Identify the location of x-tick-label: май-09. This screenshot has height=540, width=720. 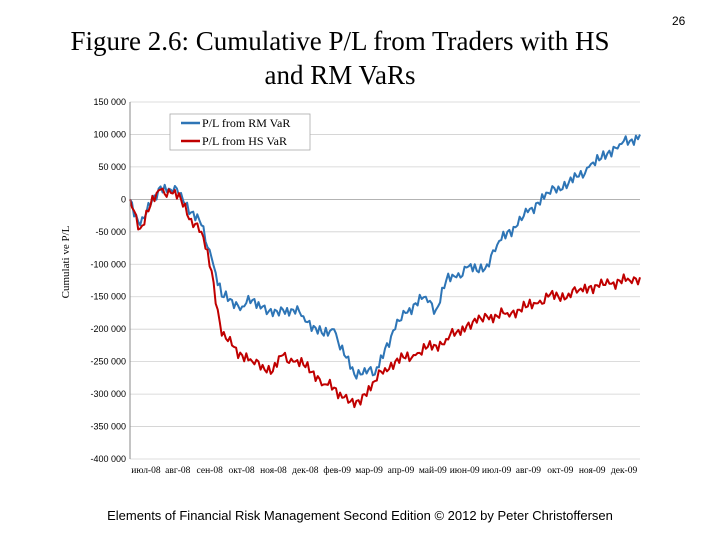
(433, 470).